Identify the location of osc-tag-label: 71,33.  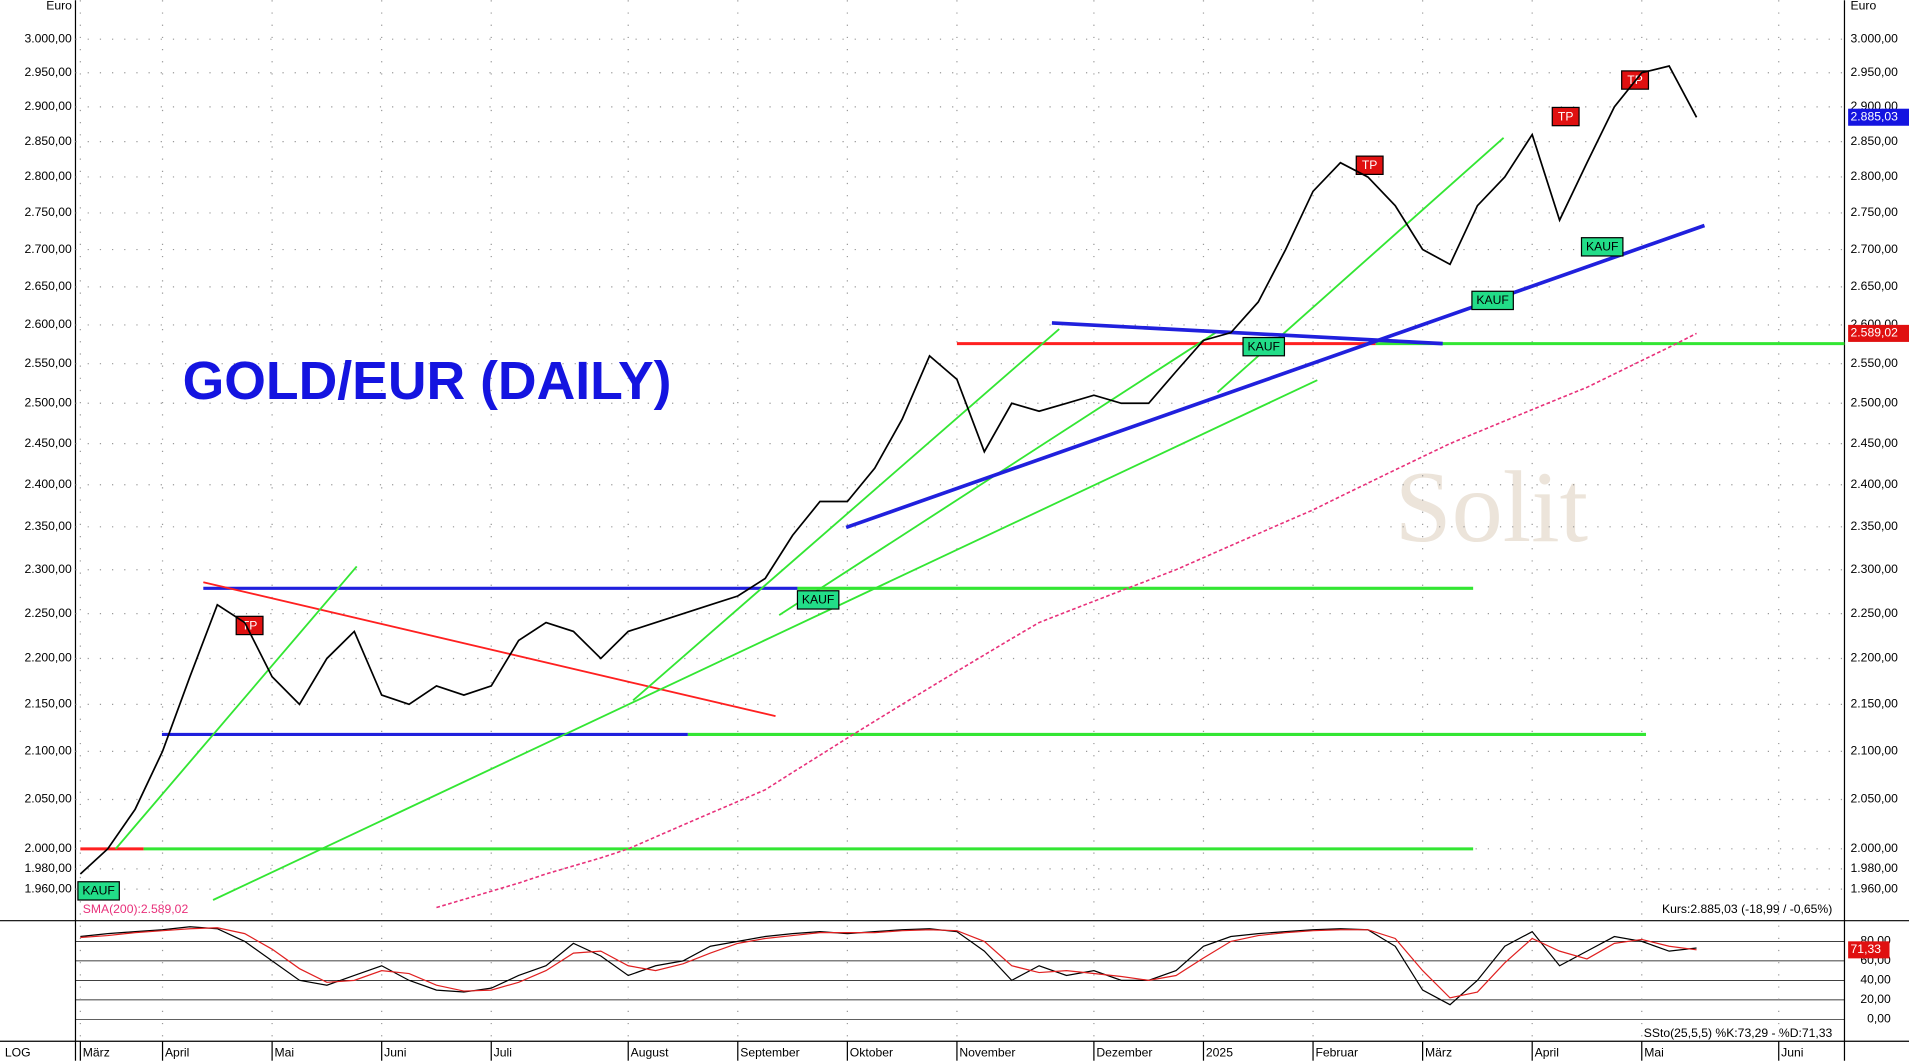
(1866, 949).